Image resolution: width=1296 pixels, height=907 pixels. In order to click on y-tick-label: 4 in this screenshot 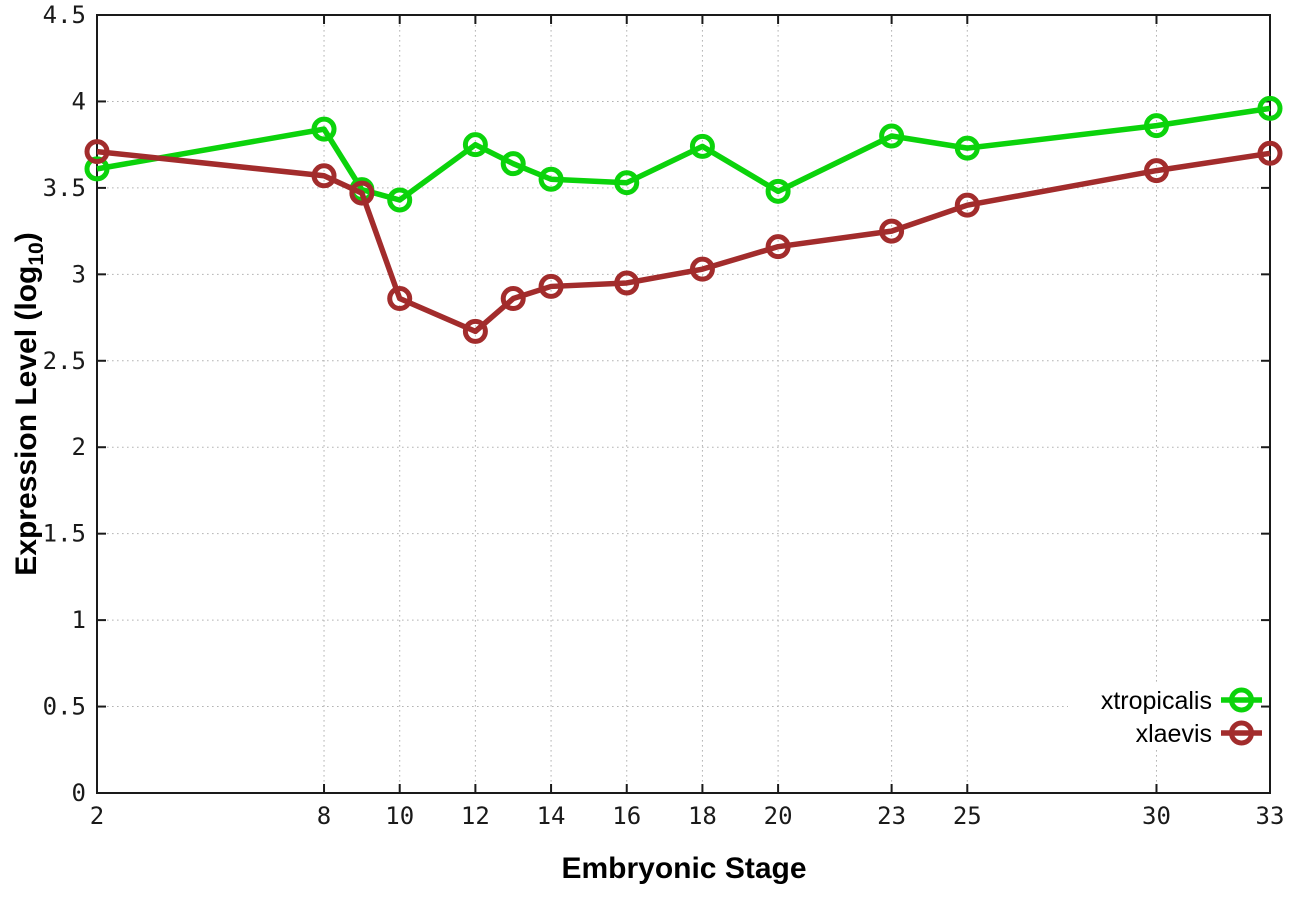, I will do `click(79, 101)`.